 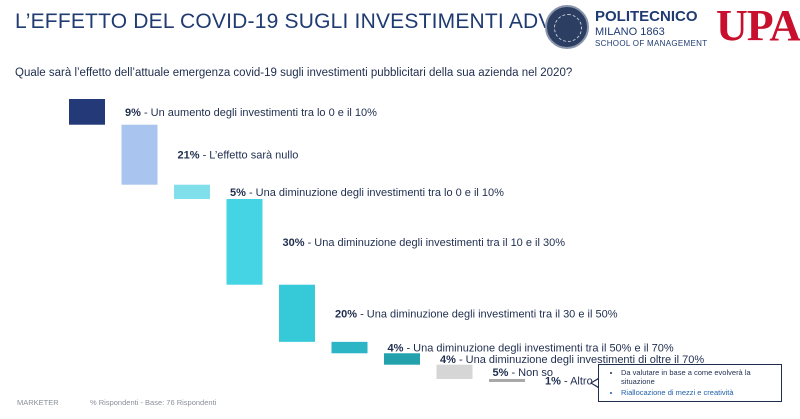 I want to click on upa-logo: UPA, so click(x=758, y=25).